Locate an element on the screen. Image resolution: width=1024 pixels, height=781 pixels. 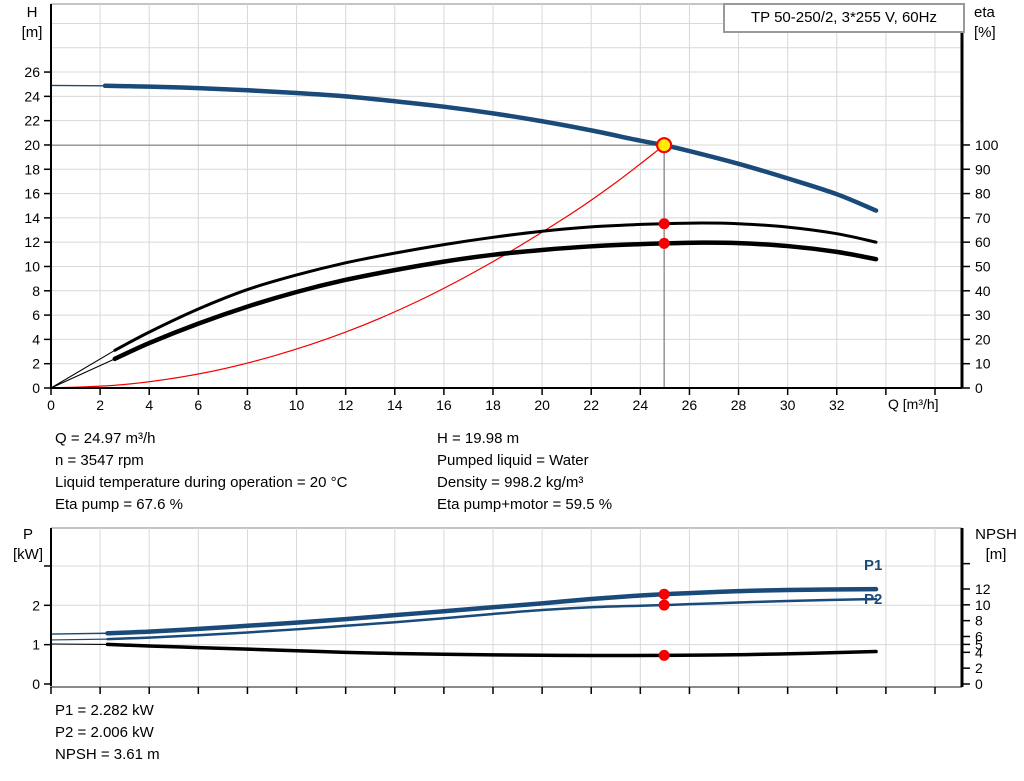
qh-eta-chart-left-tick-label: 4 is located at coordinates (36, 339).